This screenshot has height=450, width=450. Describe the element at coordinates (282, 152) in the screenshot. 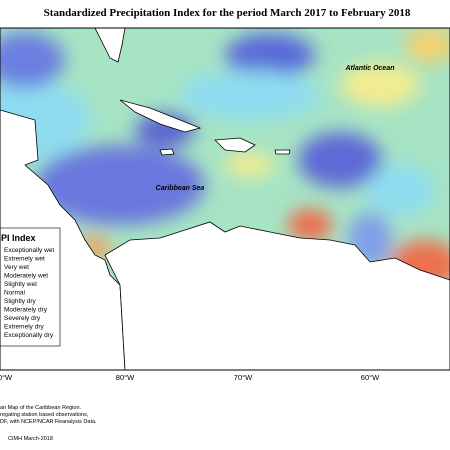

I see `puerto-rico` at that location.